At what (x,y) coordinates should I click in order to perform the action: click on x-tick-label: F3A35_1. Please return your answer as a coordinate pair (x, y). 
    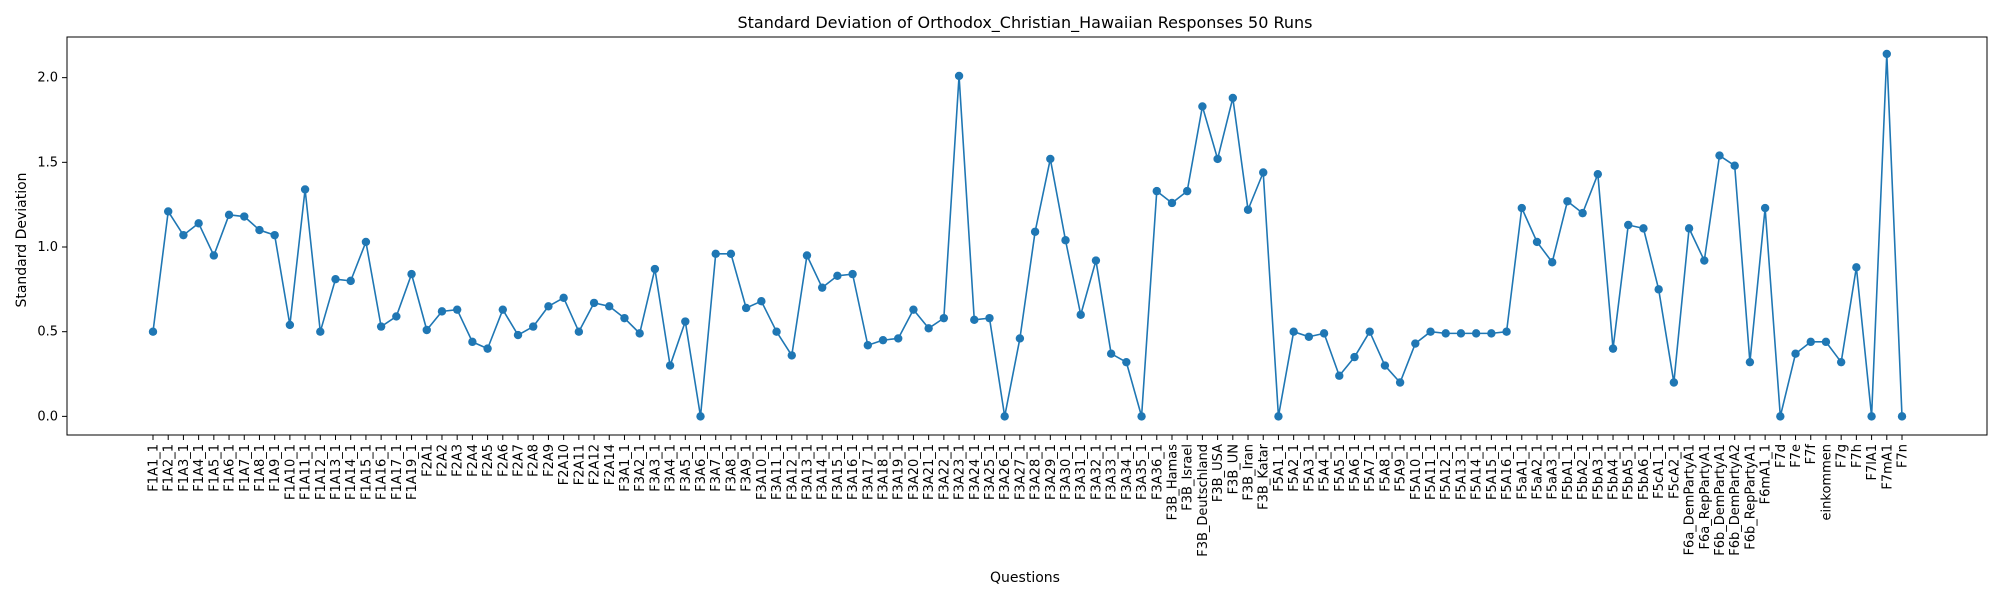
    Looking at the image, I should click on (1142, 472).